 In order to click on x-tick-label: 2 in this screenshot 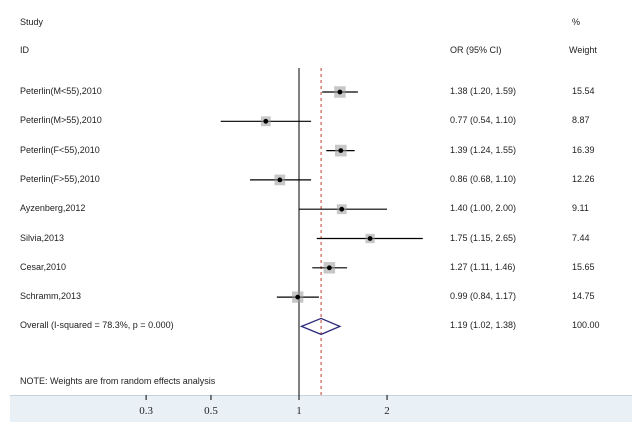, I will do `click(387, 411)`.